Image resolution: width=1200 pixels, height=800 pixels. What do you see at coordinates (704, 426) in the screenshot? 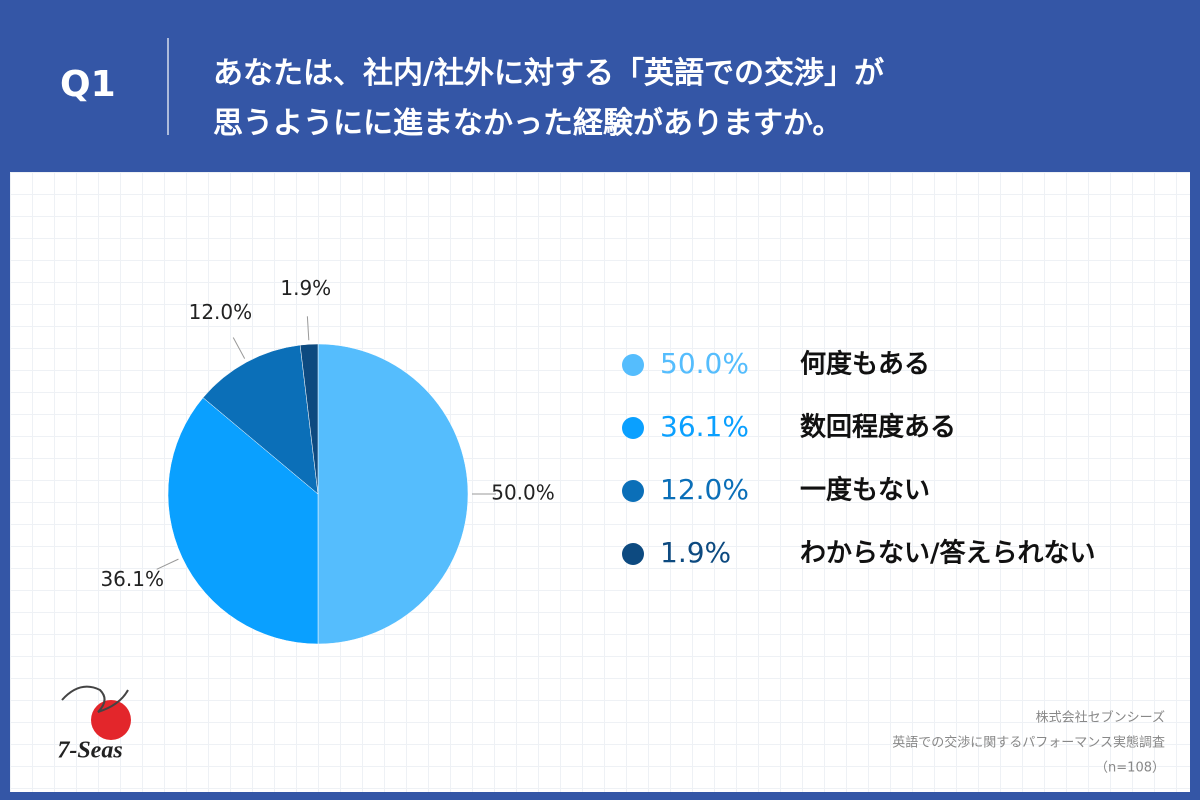
I see `legend-value: 36.1%` at bounding box center [704, 426].